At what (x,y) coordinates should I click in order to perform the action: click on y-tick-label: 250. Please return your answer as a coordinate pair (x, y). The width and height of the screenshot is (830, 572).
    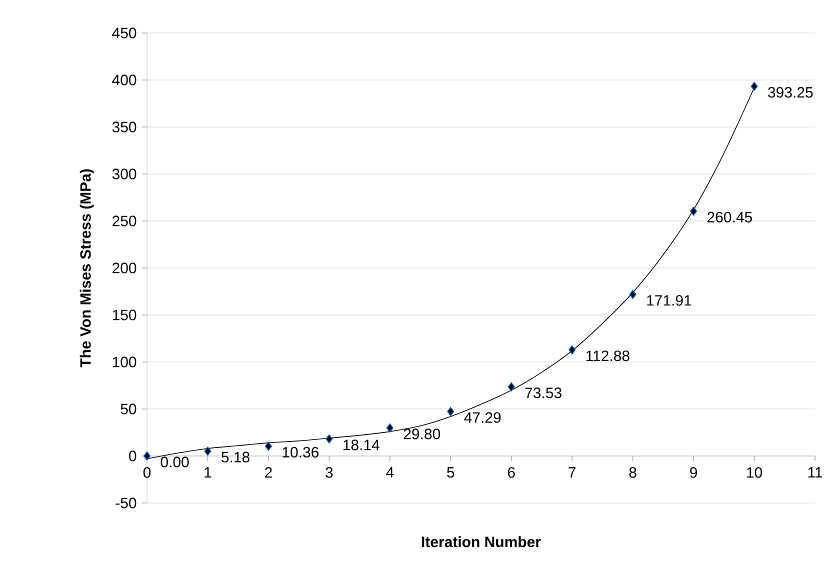
    Looking at the image, I should click on (124, 221).